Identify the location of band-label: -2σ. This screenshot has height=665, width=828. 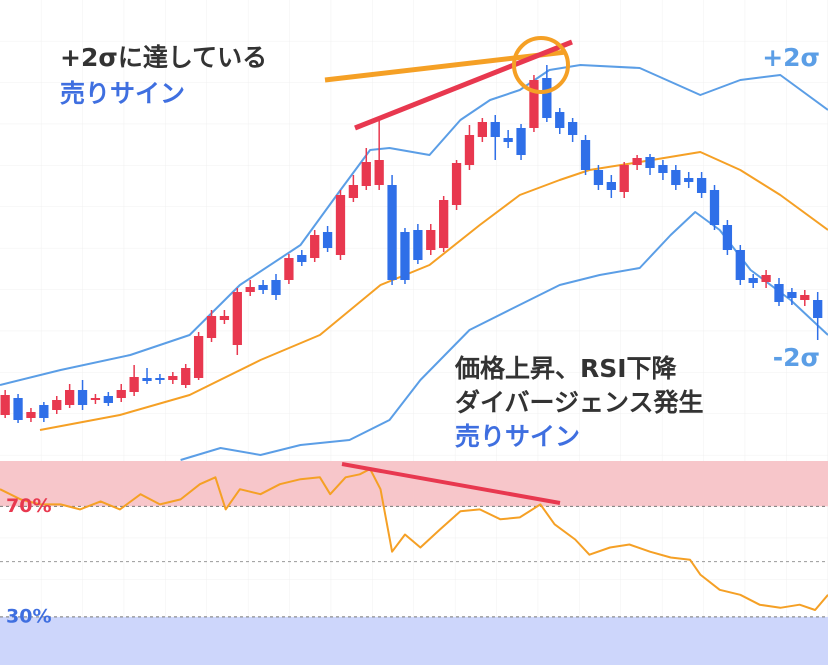
(796, 357).